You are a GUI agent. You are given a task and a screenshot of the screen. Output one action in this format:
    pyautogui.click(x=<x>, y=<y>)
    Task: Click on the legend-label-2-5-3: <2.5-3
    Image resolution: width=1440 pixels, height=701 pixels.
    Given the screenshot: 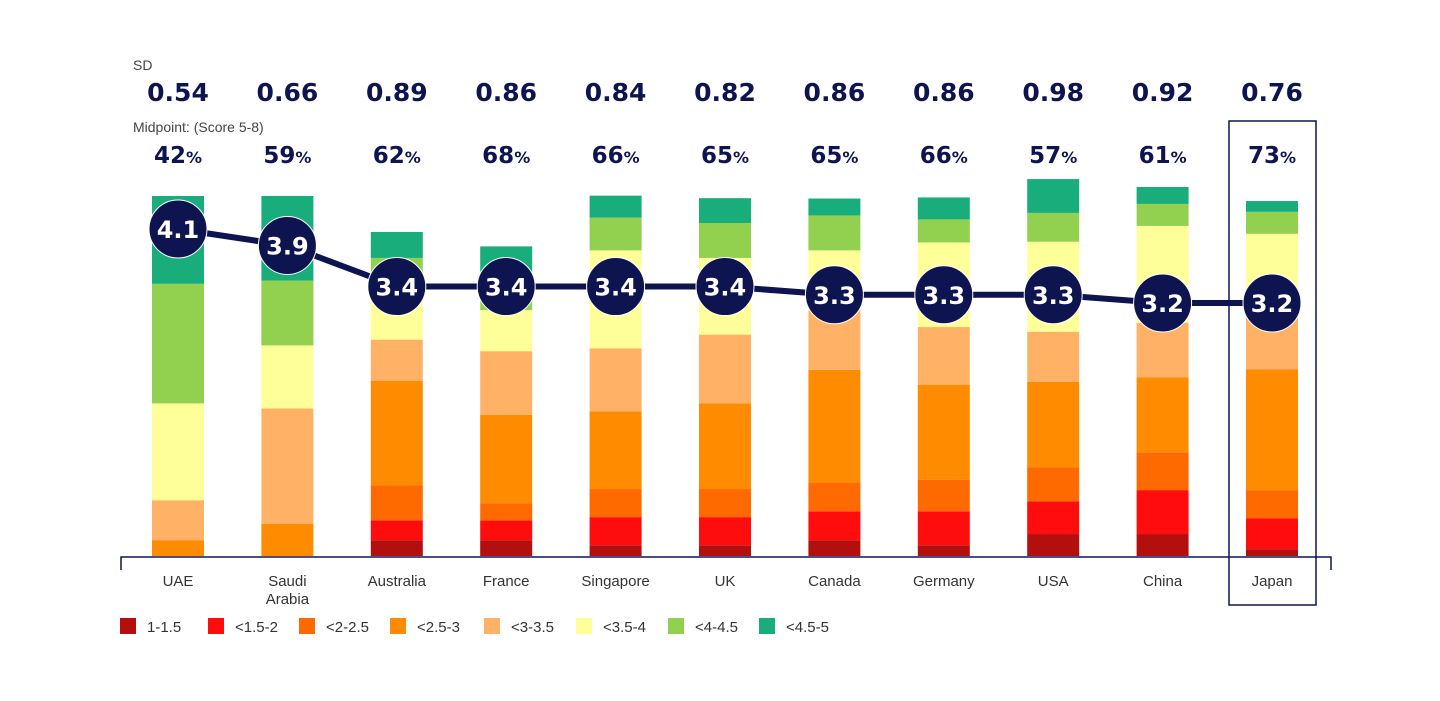 What is the action you would take?
    pyautogui.click(x=438, y=627)
    